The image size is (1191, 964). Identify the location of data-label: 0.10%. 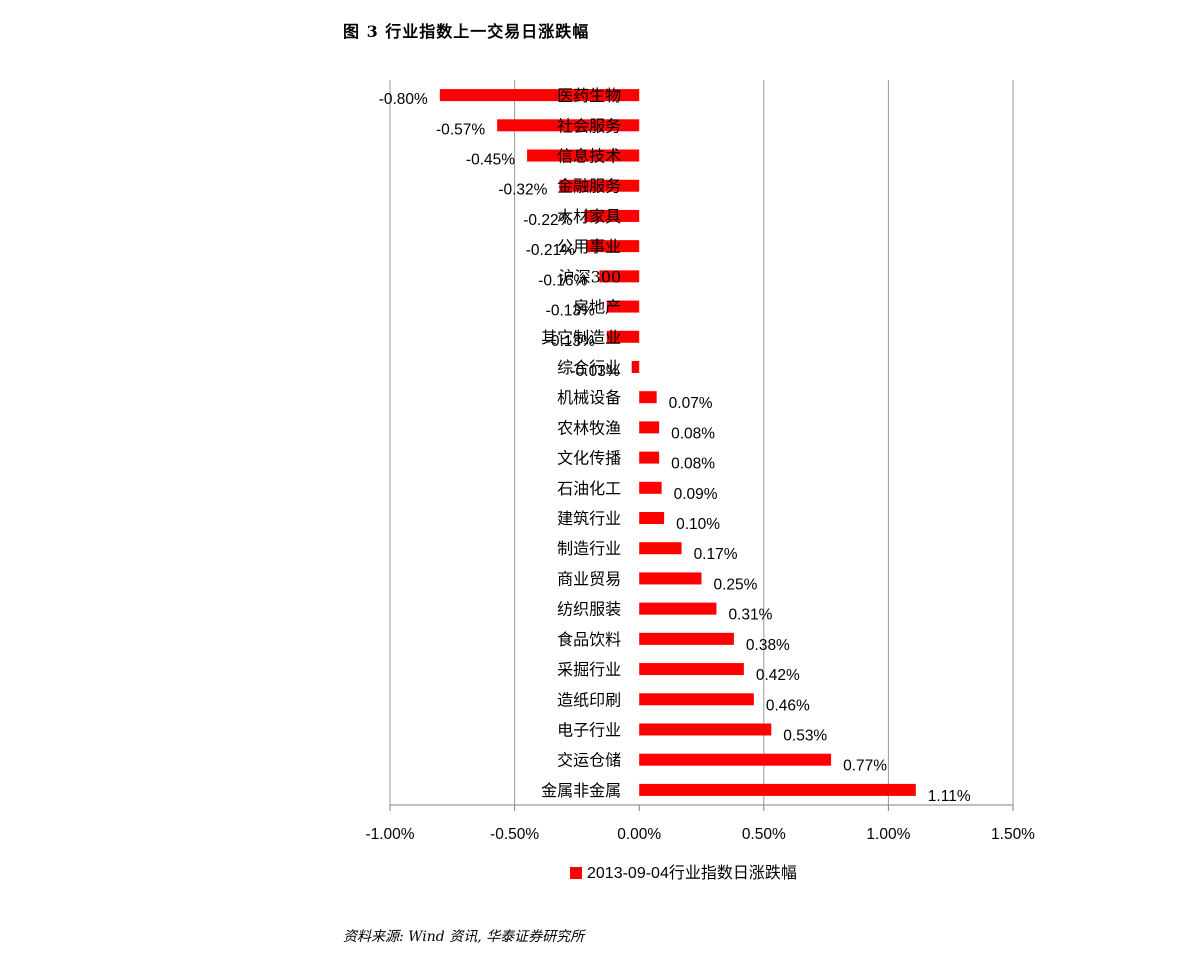
(698, 524).